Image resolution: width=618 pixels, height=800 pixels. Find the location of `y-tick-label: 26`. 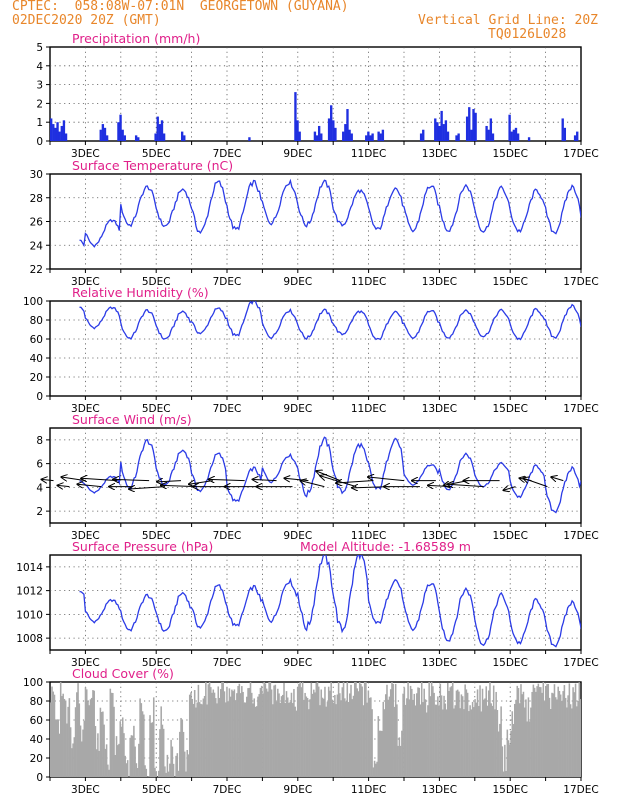

y-tick-label: 26 is located at coordinates (37, 223).